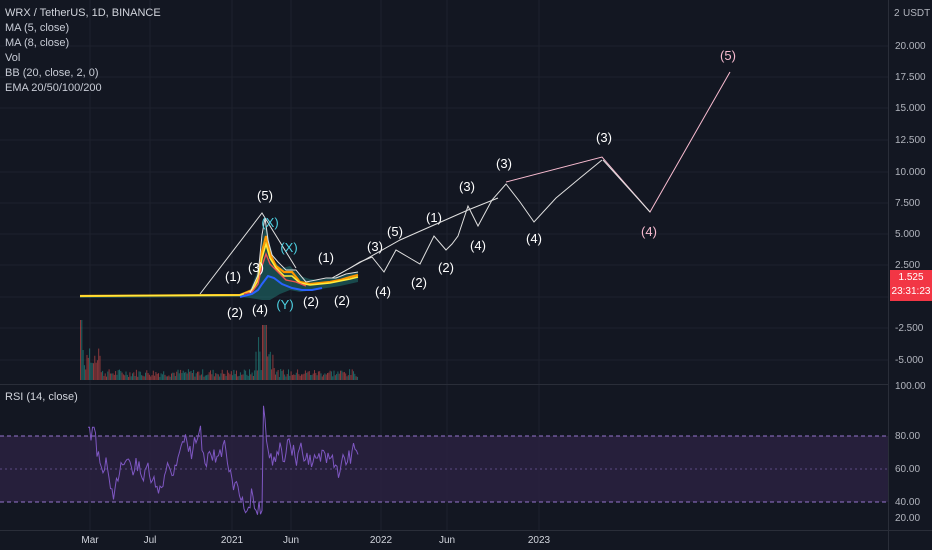 Image resolution: width=932 pixels, height=550 pixels. What do you see at coordinates (37, 28) in the screenshot?
I see `indicator-ma5: MA (5, close)` at bounding box center [37, 28].